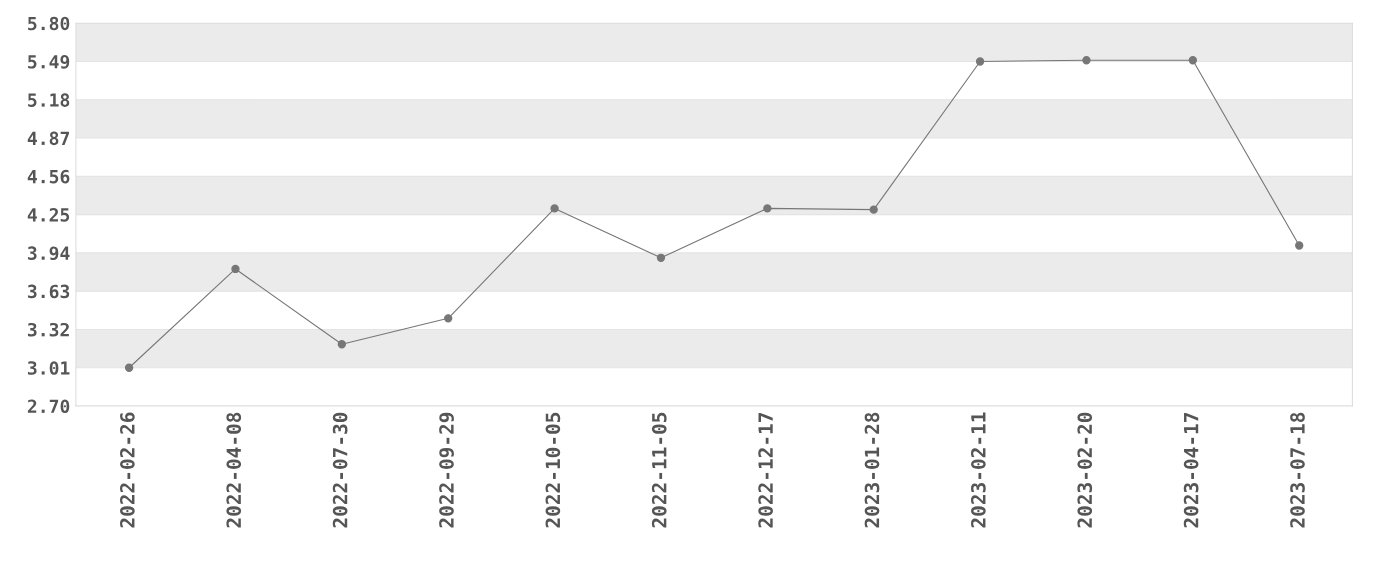  What do you see at coordinates (48, 176) in the screenshot?
I see `y-tick-label: 4.56` at bounding box center [48, 176].